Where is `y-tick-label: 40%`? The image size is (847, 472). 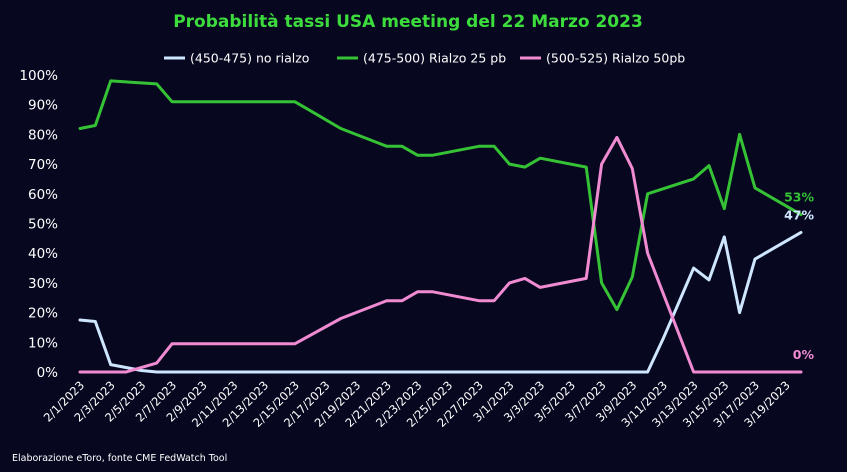
y-tick-label: 40% is located at coordinates (43, 254).